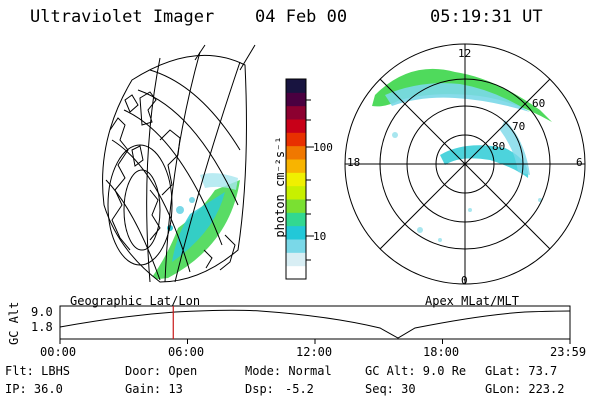 This screenshot has width=600, height=400. I want to click on gain-readout: Gain: 13, so click(154, 389).